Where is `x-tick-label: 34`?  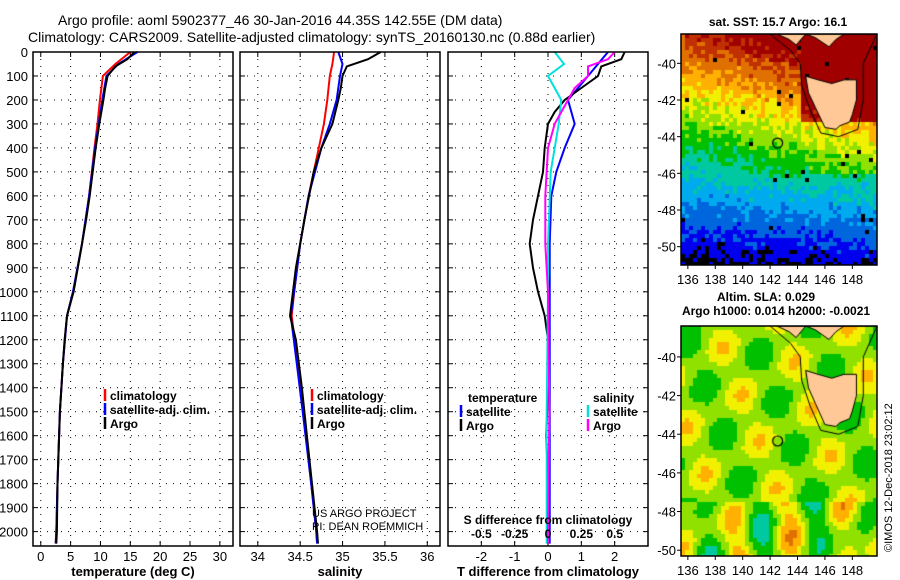 x-tick-label: 34 is located at coordinates (258, 556).